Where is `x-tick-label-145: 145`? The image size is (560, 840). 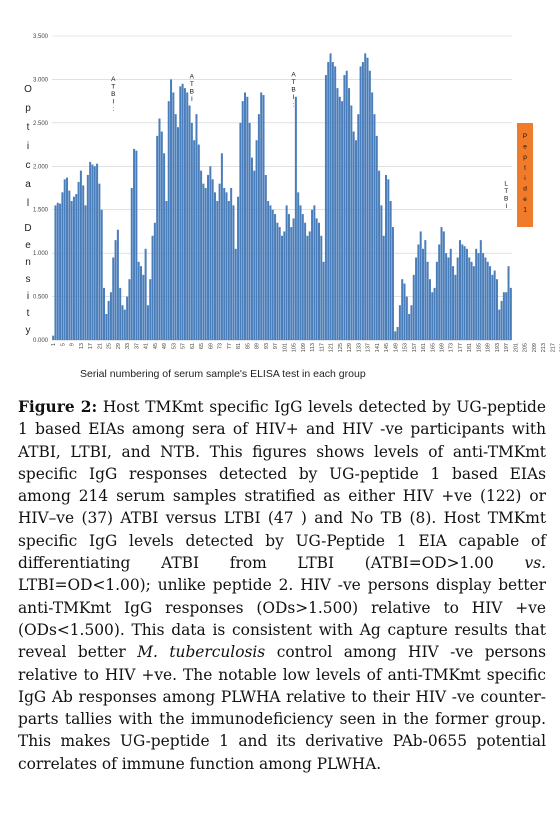 x-tick-label-145: 145 is located at coordinates (387, 347).